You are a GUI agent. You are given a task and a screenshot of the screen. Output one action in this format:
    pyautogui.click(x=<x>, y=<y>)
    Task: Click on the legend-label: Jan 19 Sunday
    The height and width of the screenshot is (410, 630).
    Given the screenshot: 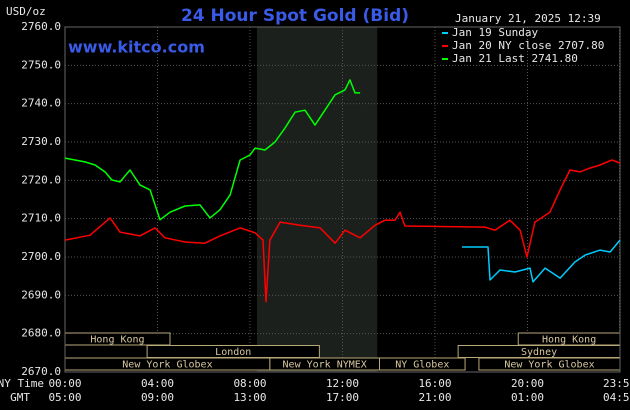 What is the action you would take?
    pyautogui.click(x=495, y=32)
    